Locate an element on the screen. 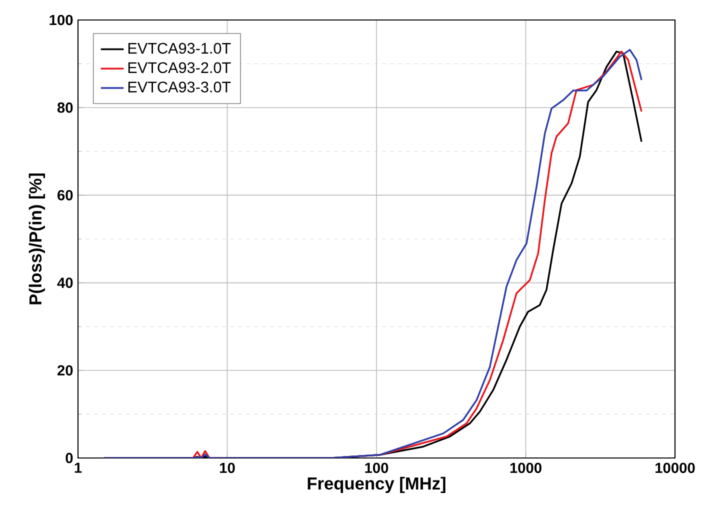  y-tick-label: 100 is located at coordinates (61, 20).